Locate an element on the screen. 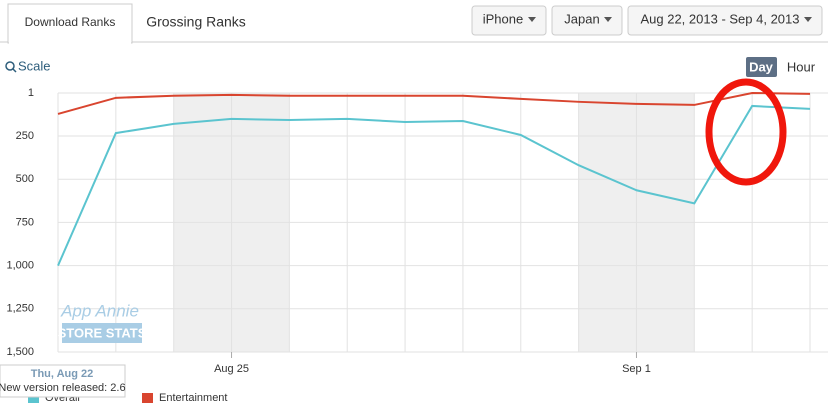  y-tick-label: 1,250 is located at coordinates (20, 309).